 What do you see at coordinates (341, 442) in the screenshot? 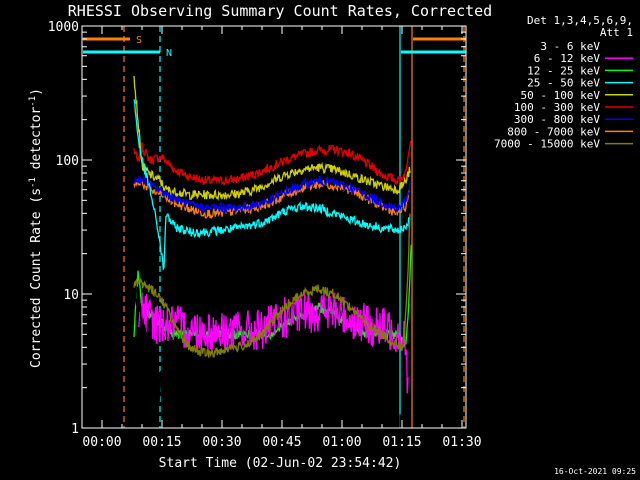
I see `x-tick-label: 01:00` at bounding box center [341, 442].